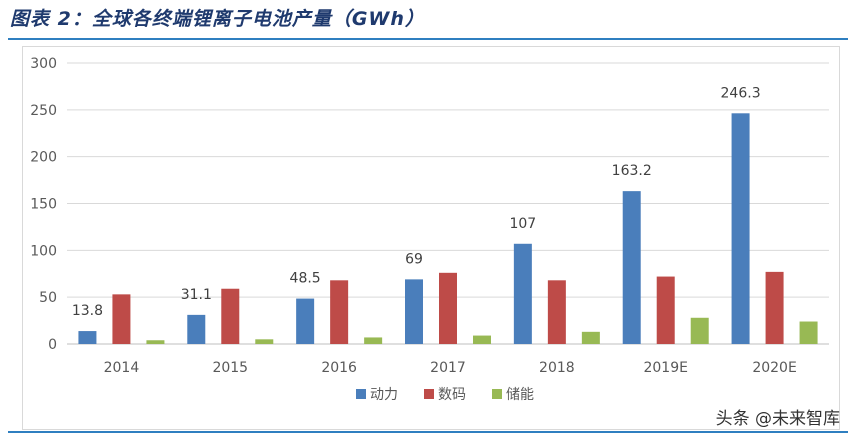 This screenshot has width=856, height=437. Describe the element at coordinates (428, 432) in the screenshot. I see `bottom-rule` at that location.